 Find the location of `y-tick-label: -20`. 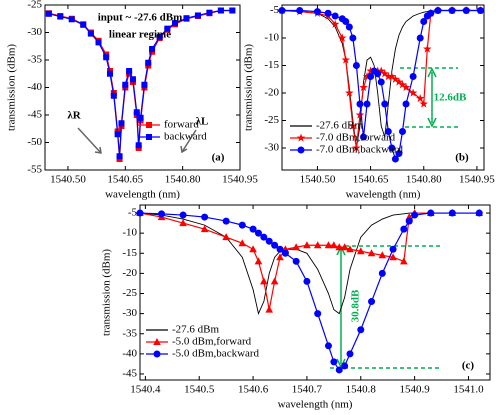

y-tick-label: -20 is located at coordinates (271, 93).